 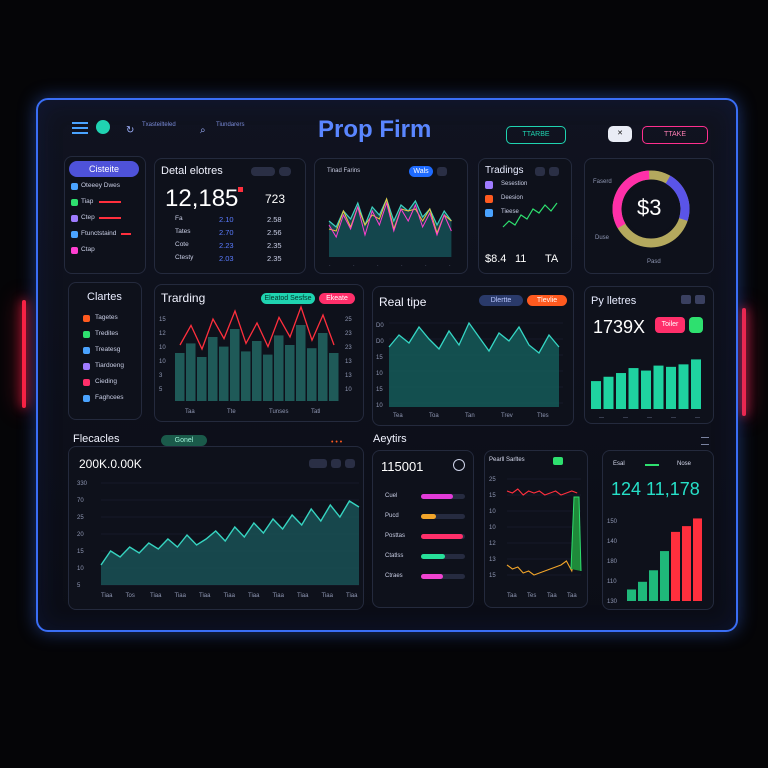 I want to click on detail-row-label: Ctesty, so click(x=184, y=257).